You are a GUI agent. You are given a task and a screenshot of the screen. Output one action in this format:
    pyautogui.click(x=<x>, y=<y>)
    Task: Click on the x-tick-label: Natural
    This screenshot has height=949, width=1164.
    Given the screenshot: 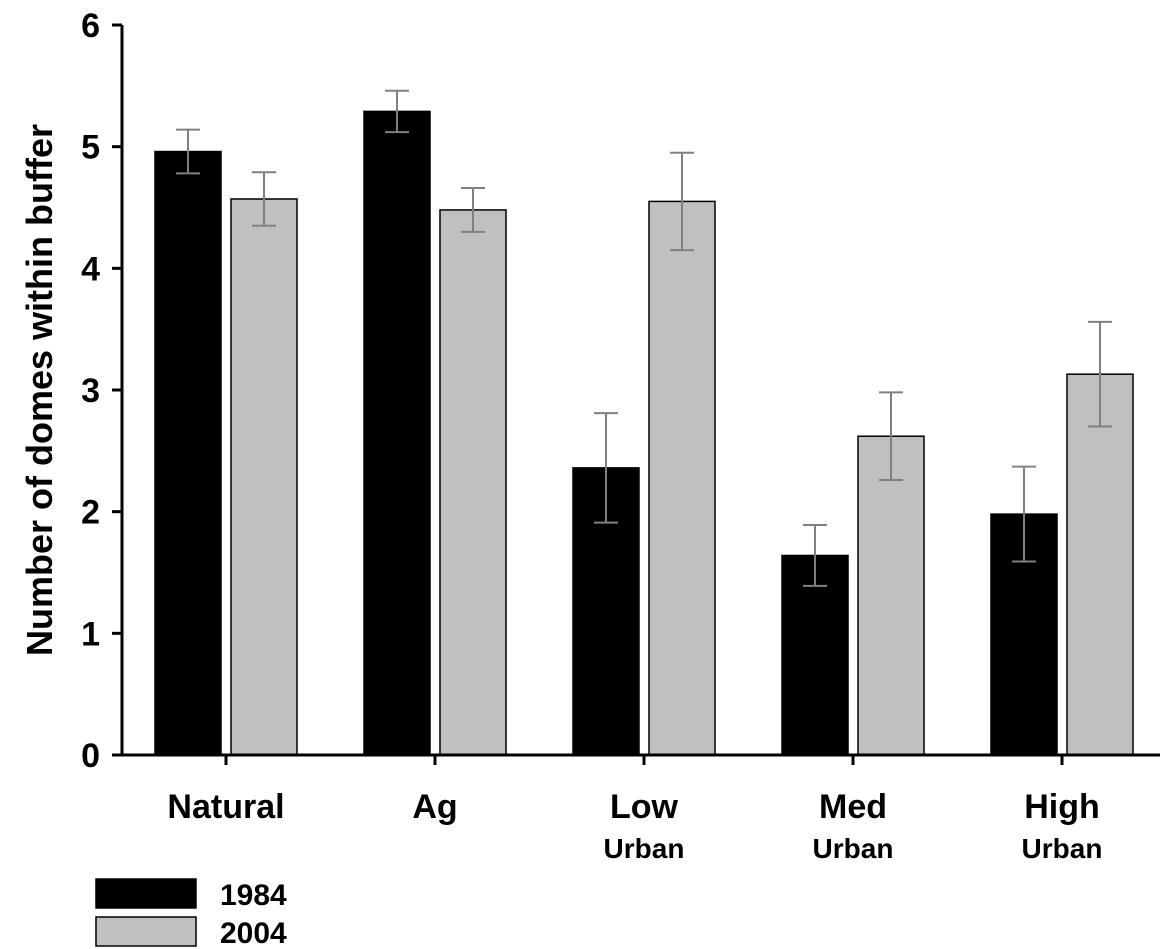 What is the action you would take?
    pyautogui.click(x=225, y=807)
    